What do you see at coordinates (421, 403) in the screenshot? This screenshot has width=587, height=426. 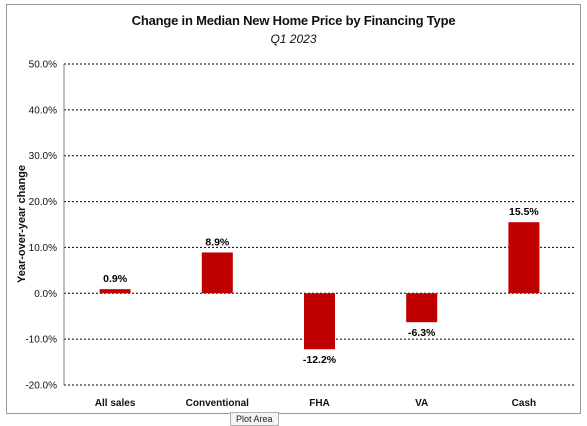 I see `x-tick-label: VA` at bounding box center [421, 403].